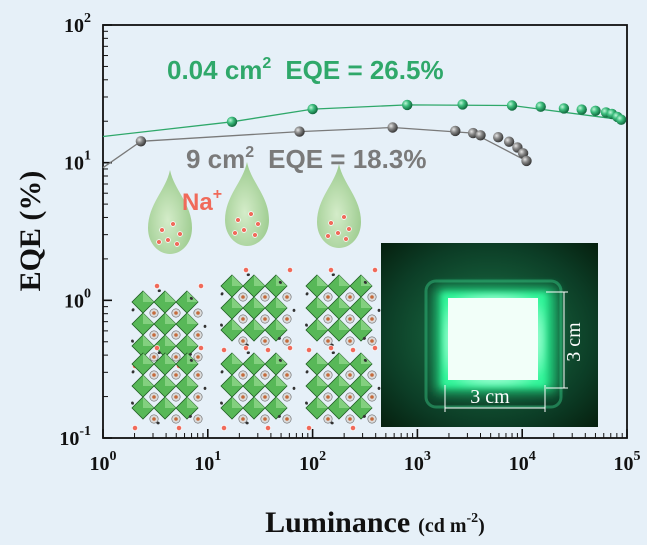 The height and width of the screenshot is (545, 647). I want to click on fit-line, so click(362, 121).